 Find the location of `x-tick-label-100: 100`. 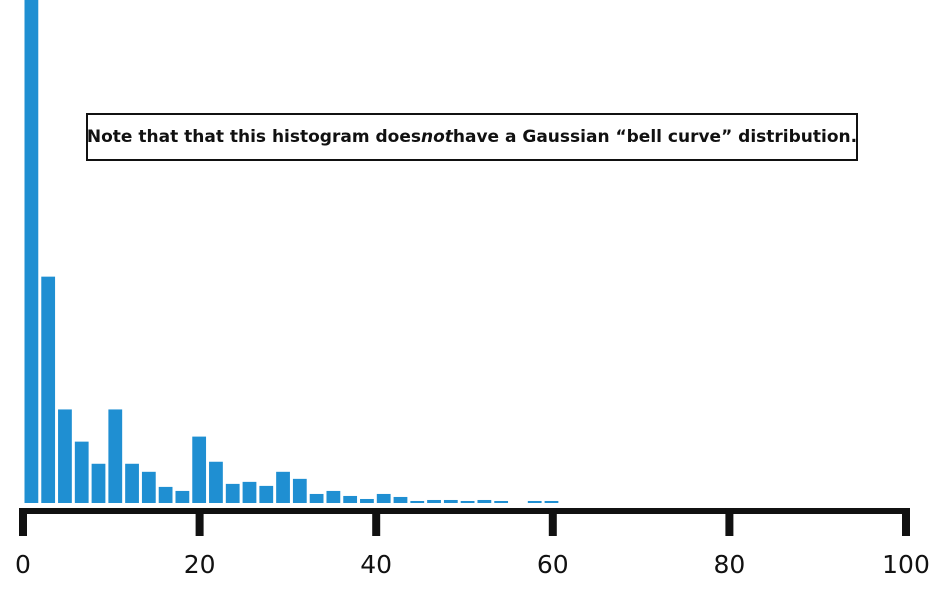

x-tick-label-100: 100 is located at coordinates (906, 564).